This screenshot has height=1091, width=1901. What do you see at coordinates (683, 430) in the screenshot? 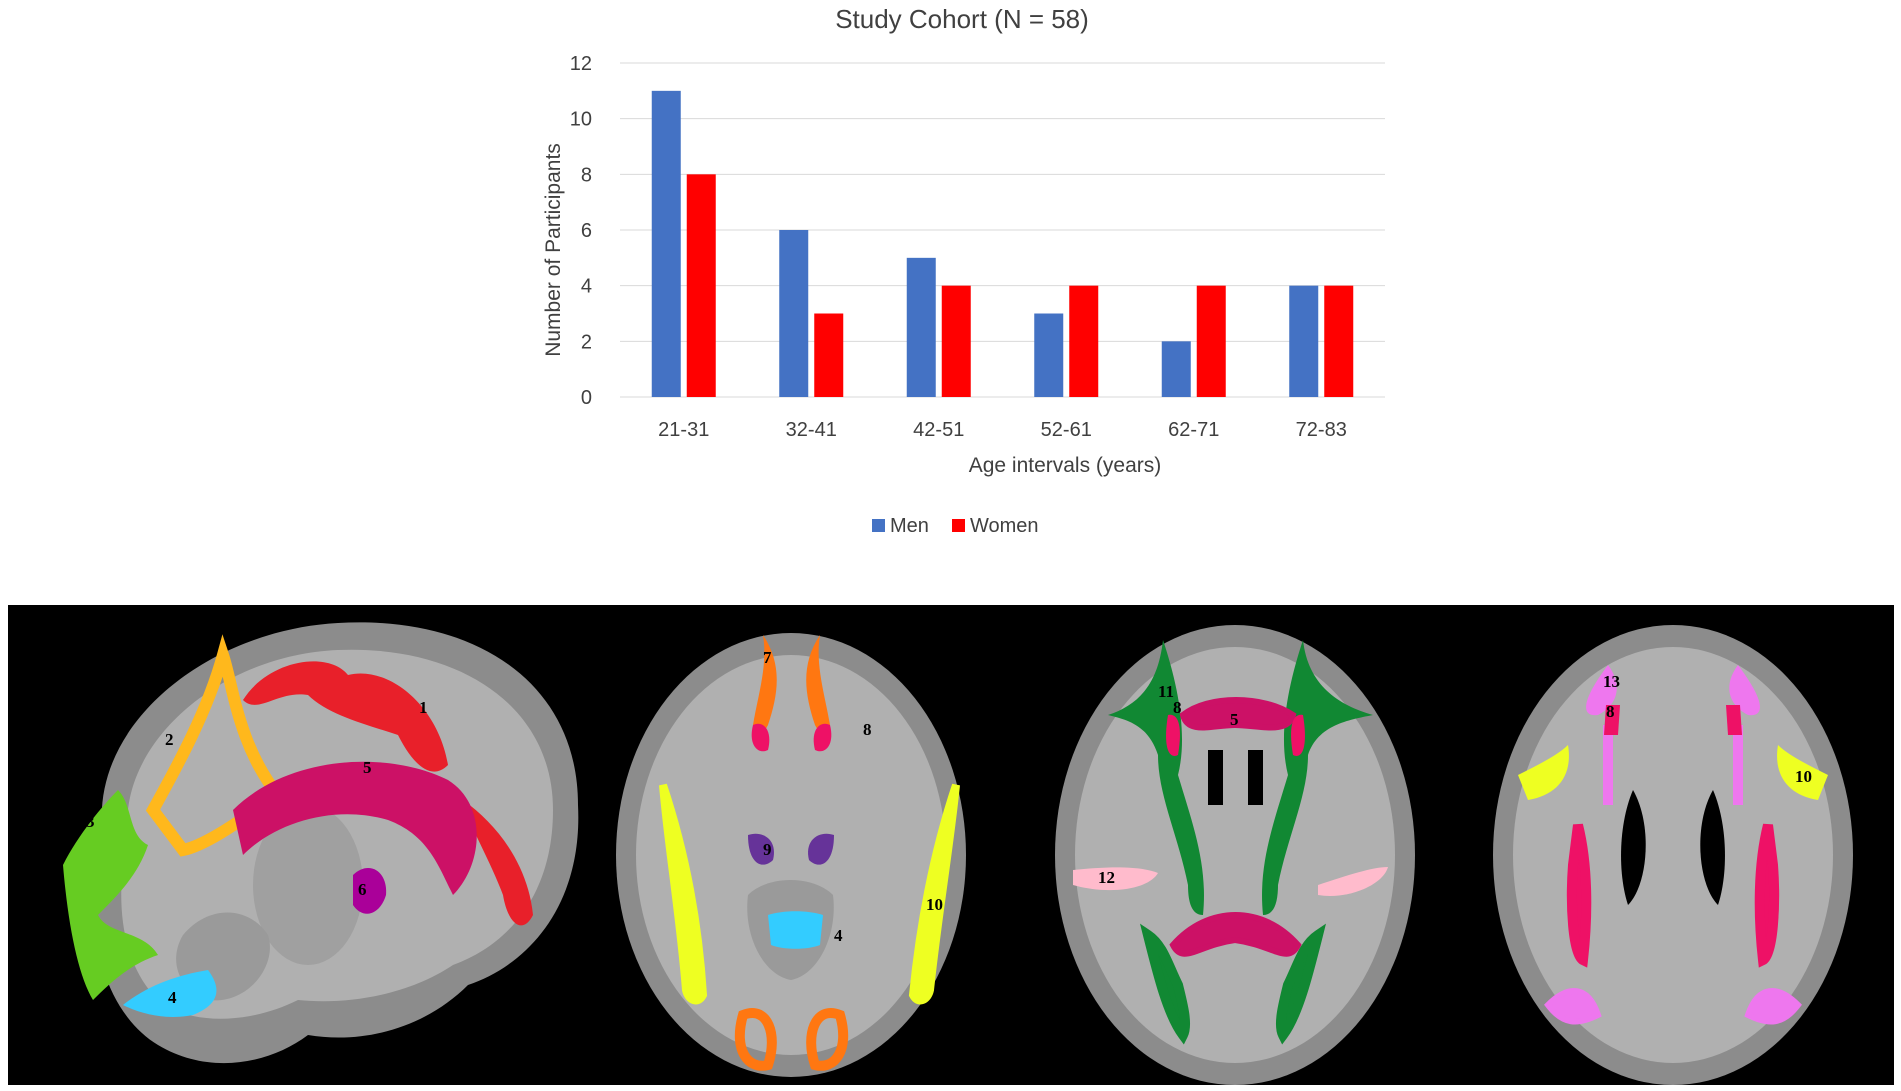
I see `x-tick-label: 21-31` at bounding box center [683, 430].